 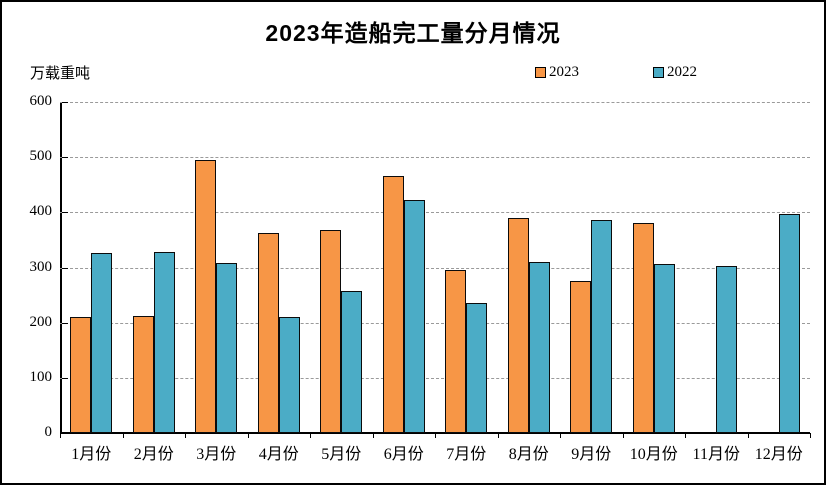 I want to click on bar-2022-6月份, so click(x=414, y=316).